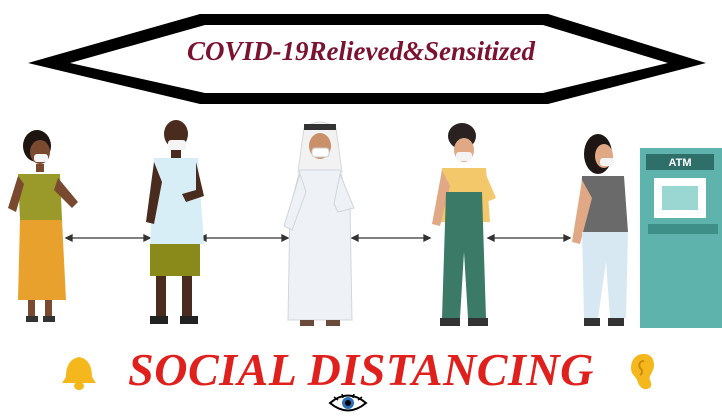 The width and height of the screenshot is (722, 418). What do you see at coordinates (361, 51) in the screenshot?
I see `banner-title: COVID-19Relieved&Sensitized` at bounding box center [361, 51].